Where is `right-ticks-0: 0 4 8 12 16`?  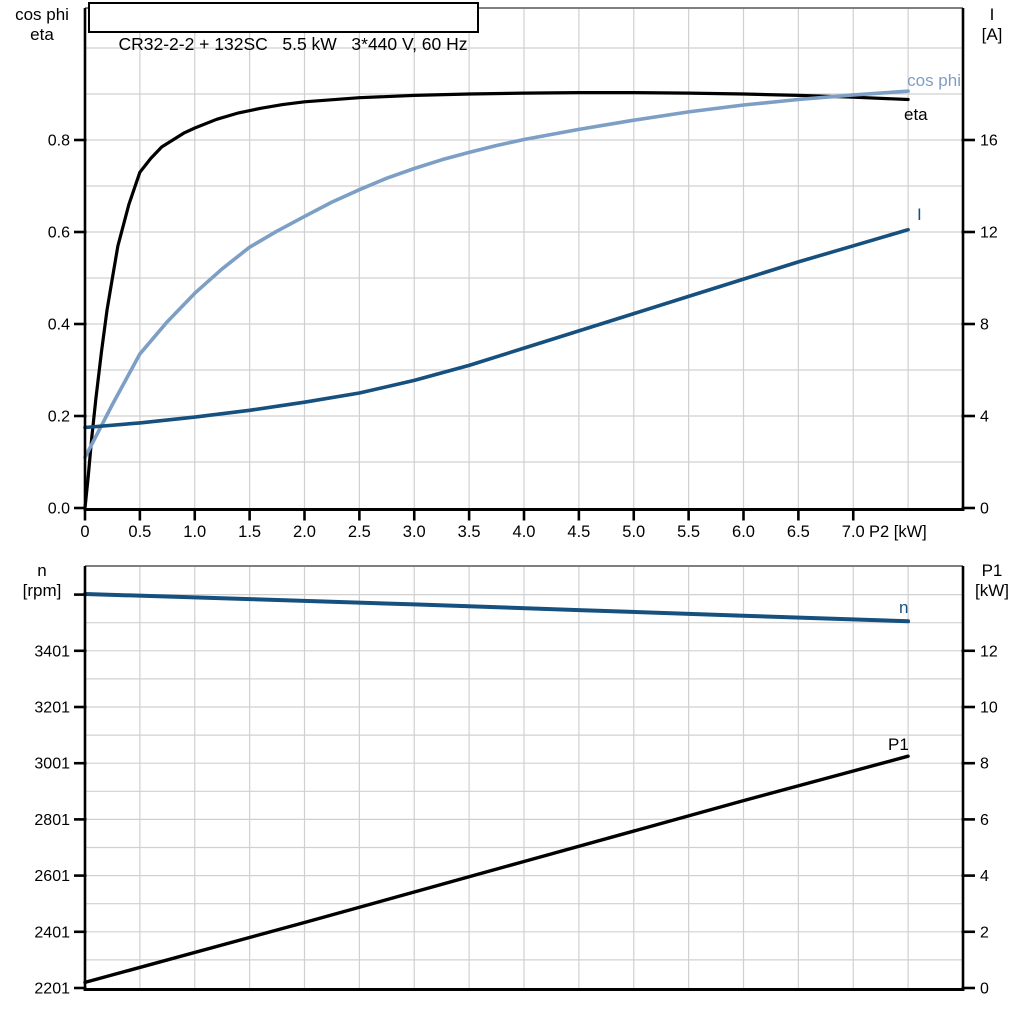
right-ticks-0: 0 4 8 12 16 is located at coordinates (979, 325).